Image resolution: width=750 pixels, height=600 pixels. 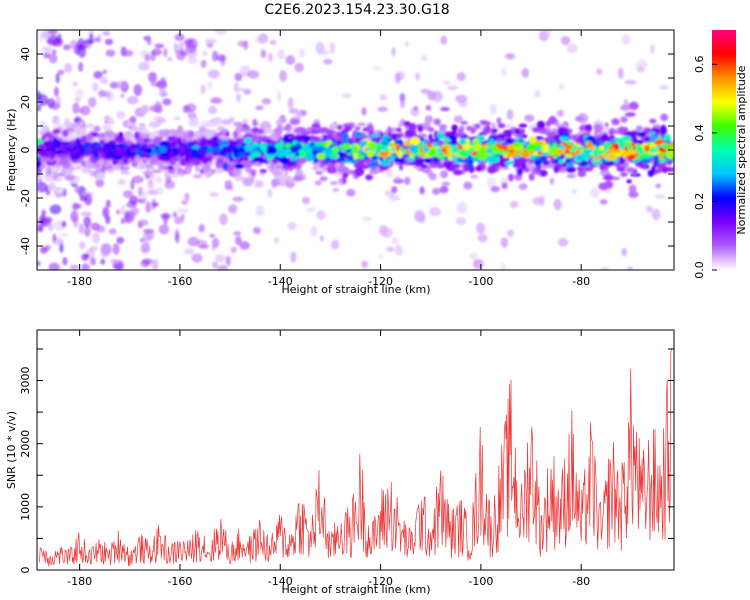 I want to click on snr-y-tick-label: 1000, so click(x=25, y=507).